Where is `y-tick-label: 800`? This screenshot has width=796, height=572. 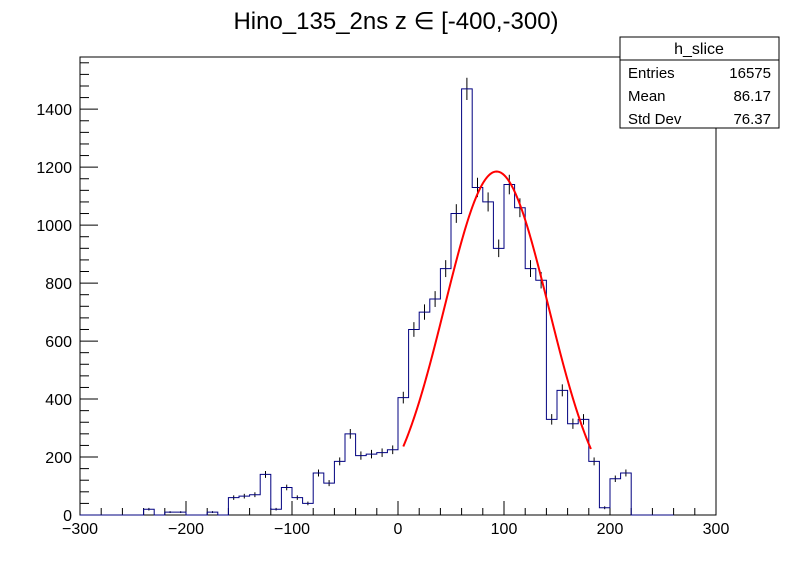
y-tick-label: 800 is located at coordinates (58, 284).